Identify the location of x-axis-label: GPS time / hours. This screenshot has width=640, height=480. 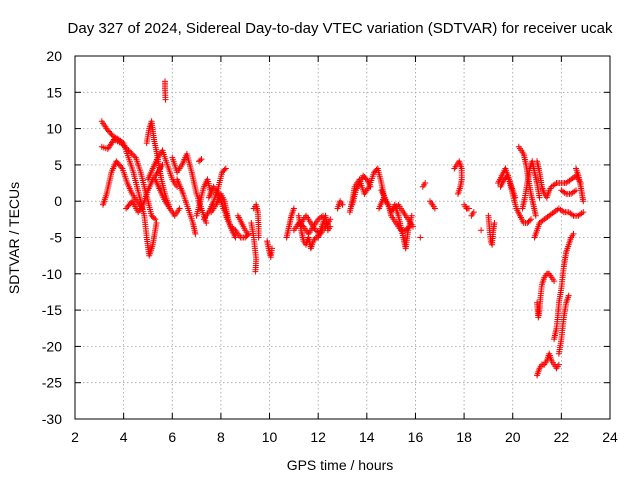
(340, 465).